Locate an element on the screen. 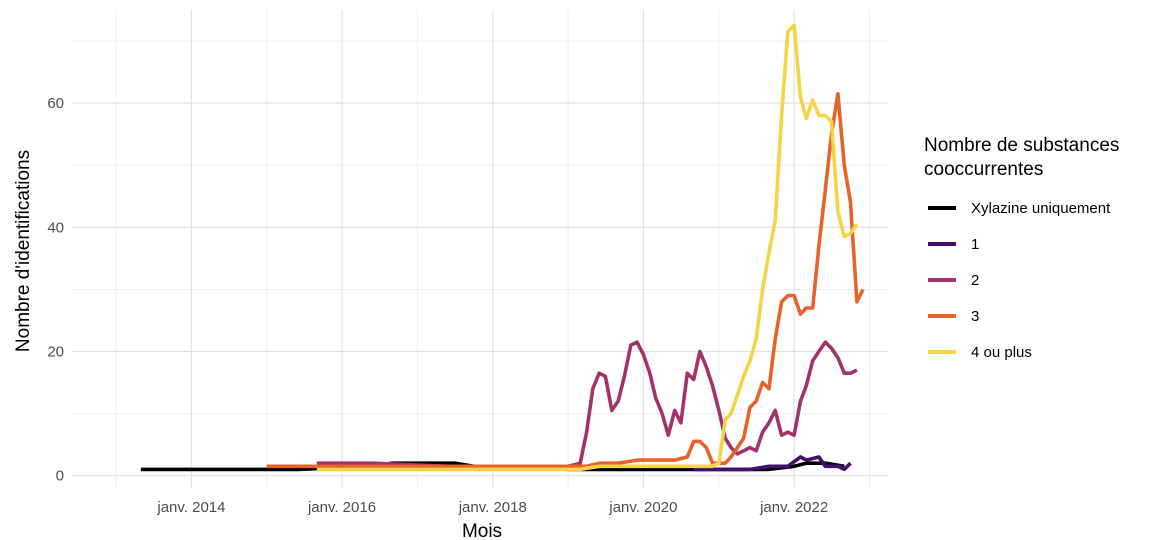  x-axis-title: Mois is located at coordinates (482, 530).